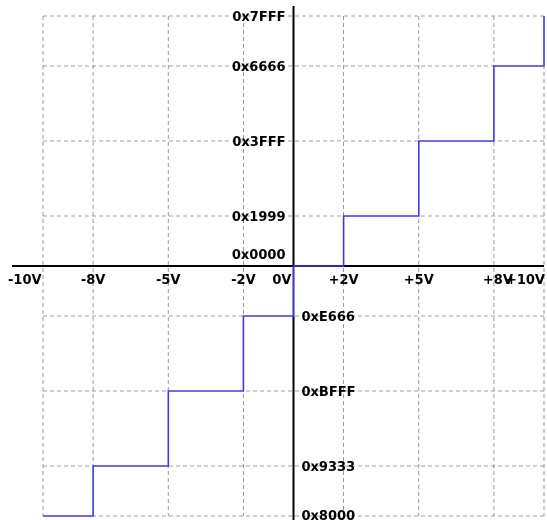 This screenshot has height=520, width=547. Describe the element at coordinates (259, 67) in the screenshot. I see `y-tick-label: 0x6666` at that location.